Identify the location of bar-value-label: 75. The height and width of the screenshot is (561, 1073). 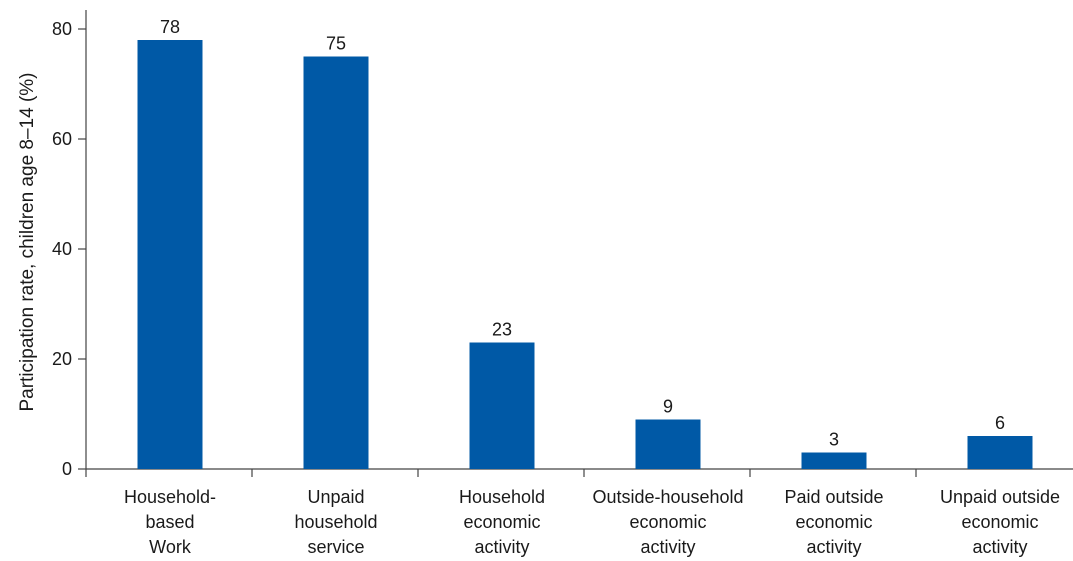
(336, 44).